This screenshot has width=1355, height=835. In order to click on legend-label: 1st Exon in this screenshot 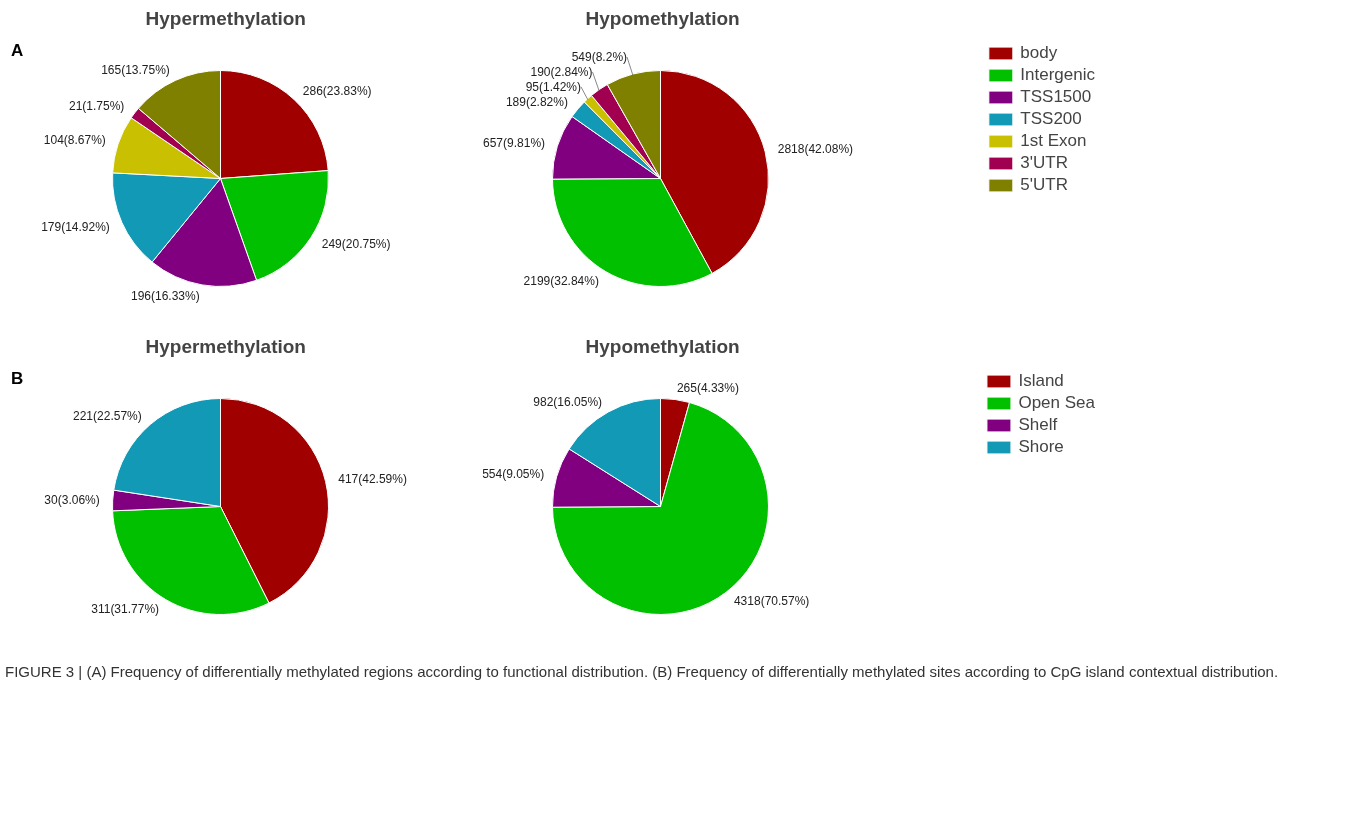, I will do `click(1053, 141)`.